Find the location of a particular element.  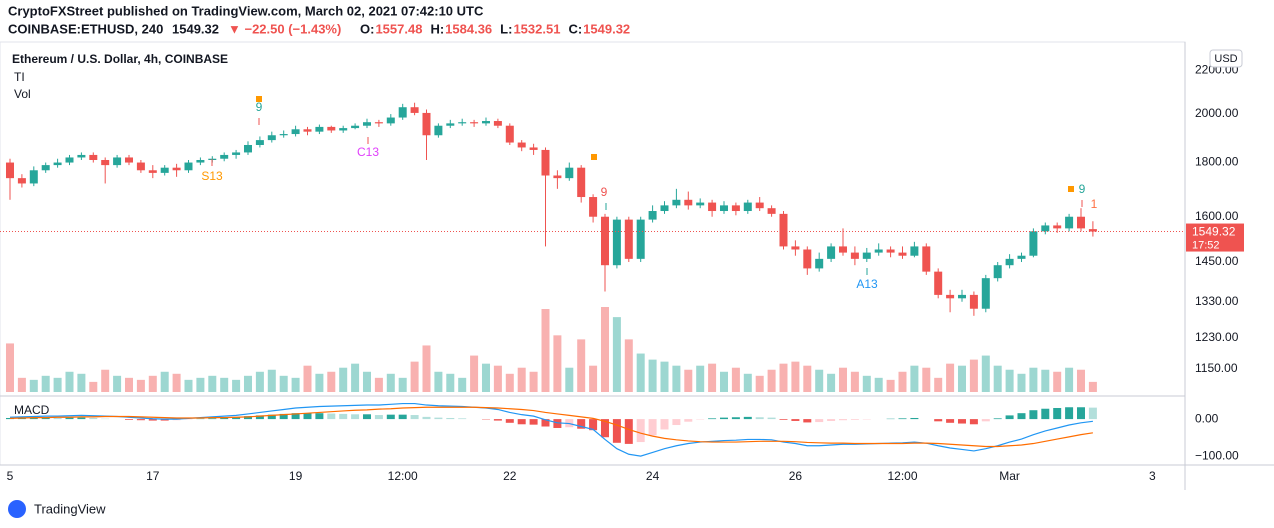

td-count: 9 is located at coordinates (259, 107).